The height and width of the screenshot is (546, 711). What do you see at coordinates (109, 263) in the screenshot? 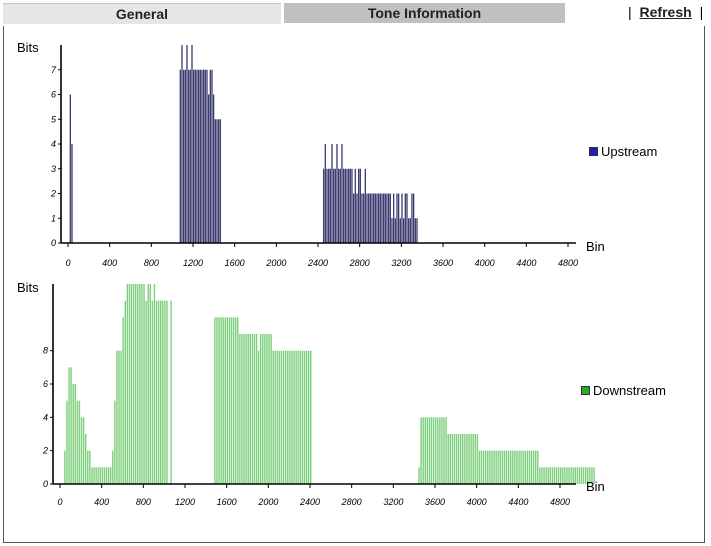
I see `upstream-x-tick-label: 400` at bounding box center [109, 263].